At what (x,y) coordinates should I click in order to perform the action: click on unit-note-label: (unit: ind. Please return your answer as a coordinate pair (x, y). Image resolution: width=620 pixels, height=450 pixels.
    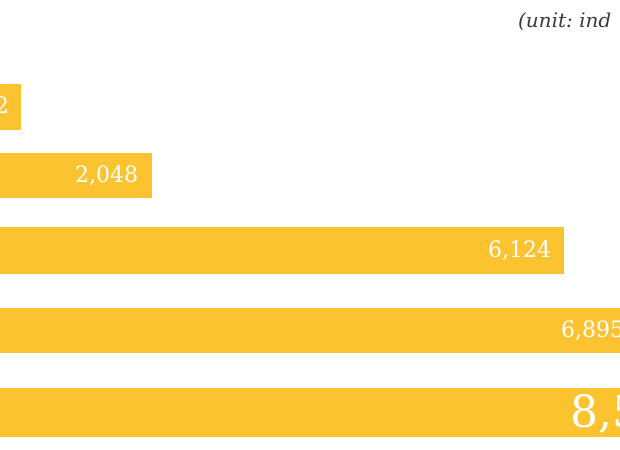
    Looking at the image, I should click on (565, 20).